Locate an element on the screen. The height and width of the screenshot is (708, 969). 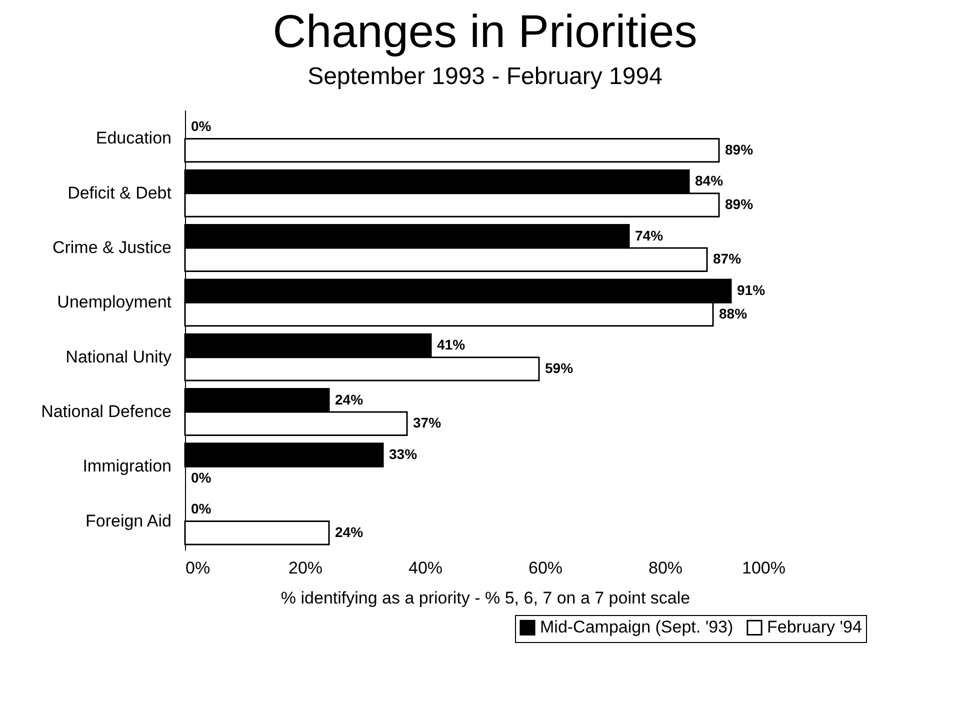
y-tick-label: National Defence is located at coordinates (106, 411).